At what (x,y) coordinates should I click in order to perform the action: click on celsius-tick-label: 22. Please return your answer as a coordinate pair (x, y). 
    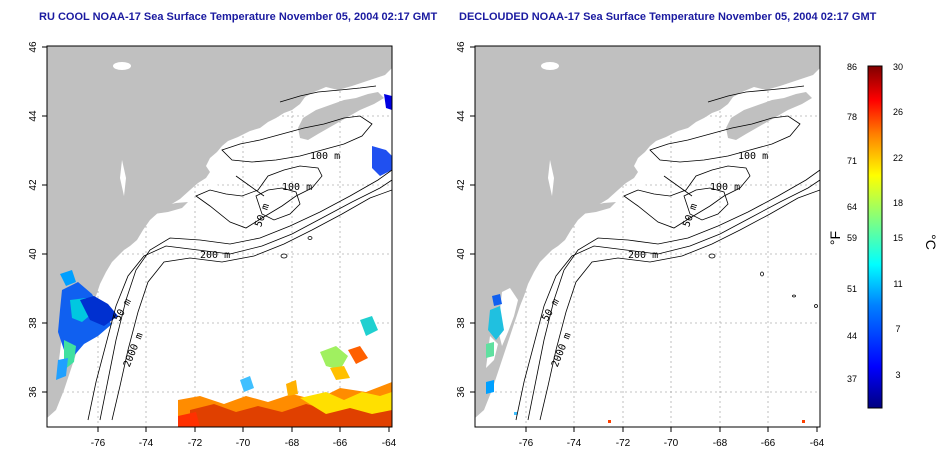
    Looking at the image, I should click on (898, 158).